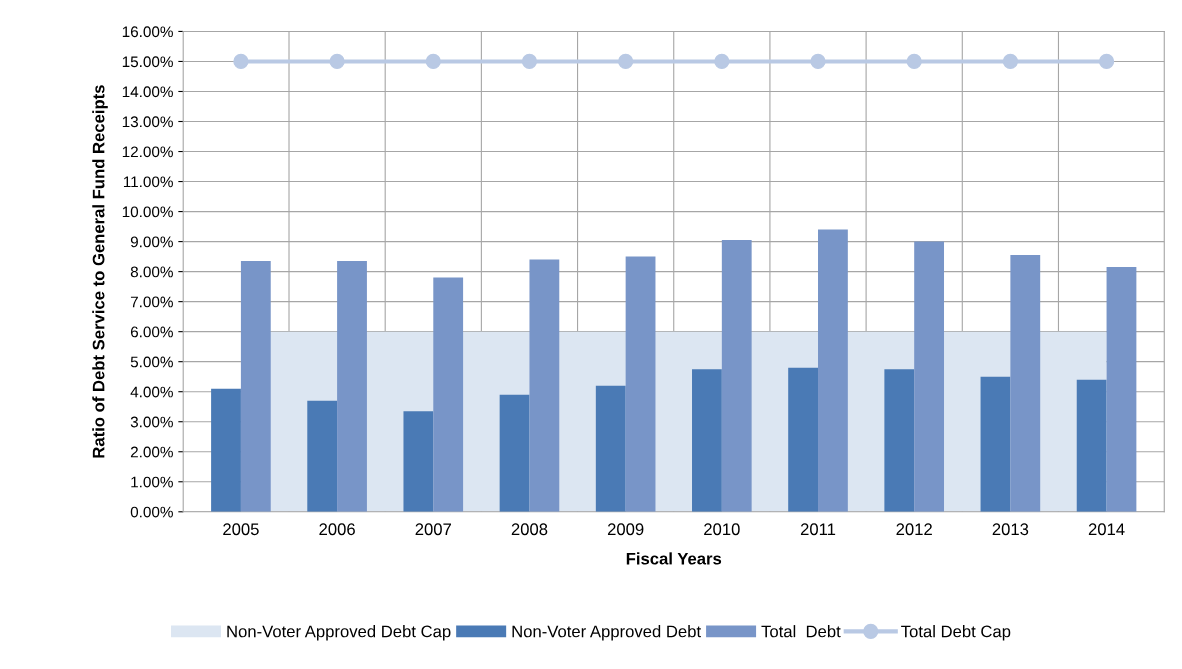 Image resolution: width=1182 pixels, height=669 pixels. What do you see at coordinates (151, 272) in the screenshot?
I see `y-tick-label: 8.00%` at bounding box center [151, 272].